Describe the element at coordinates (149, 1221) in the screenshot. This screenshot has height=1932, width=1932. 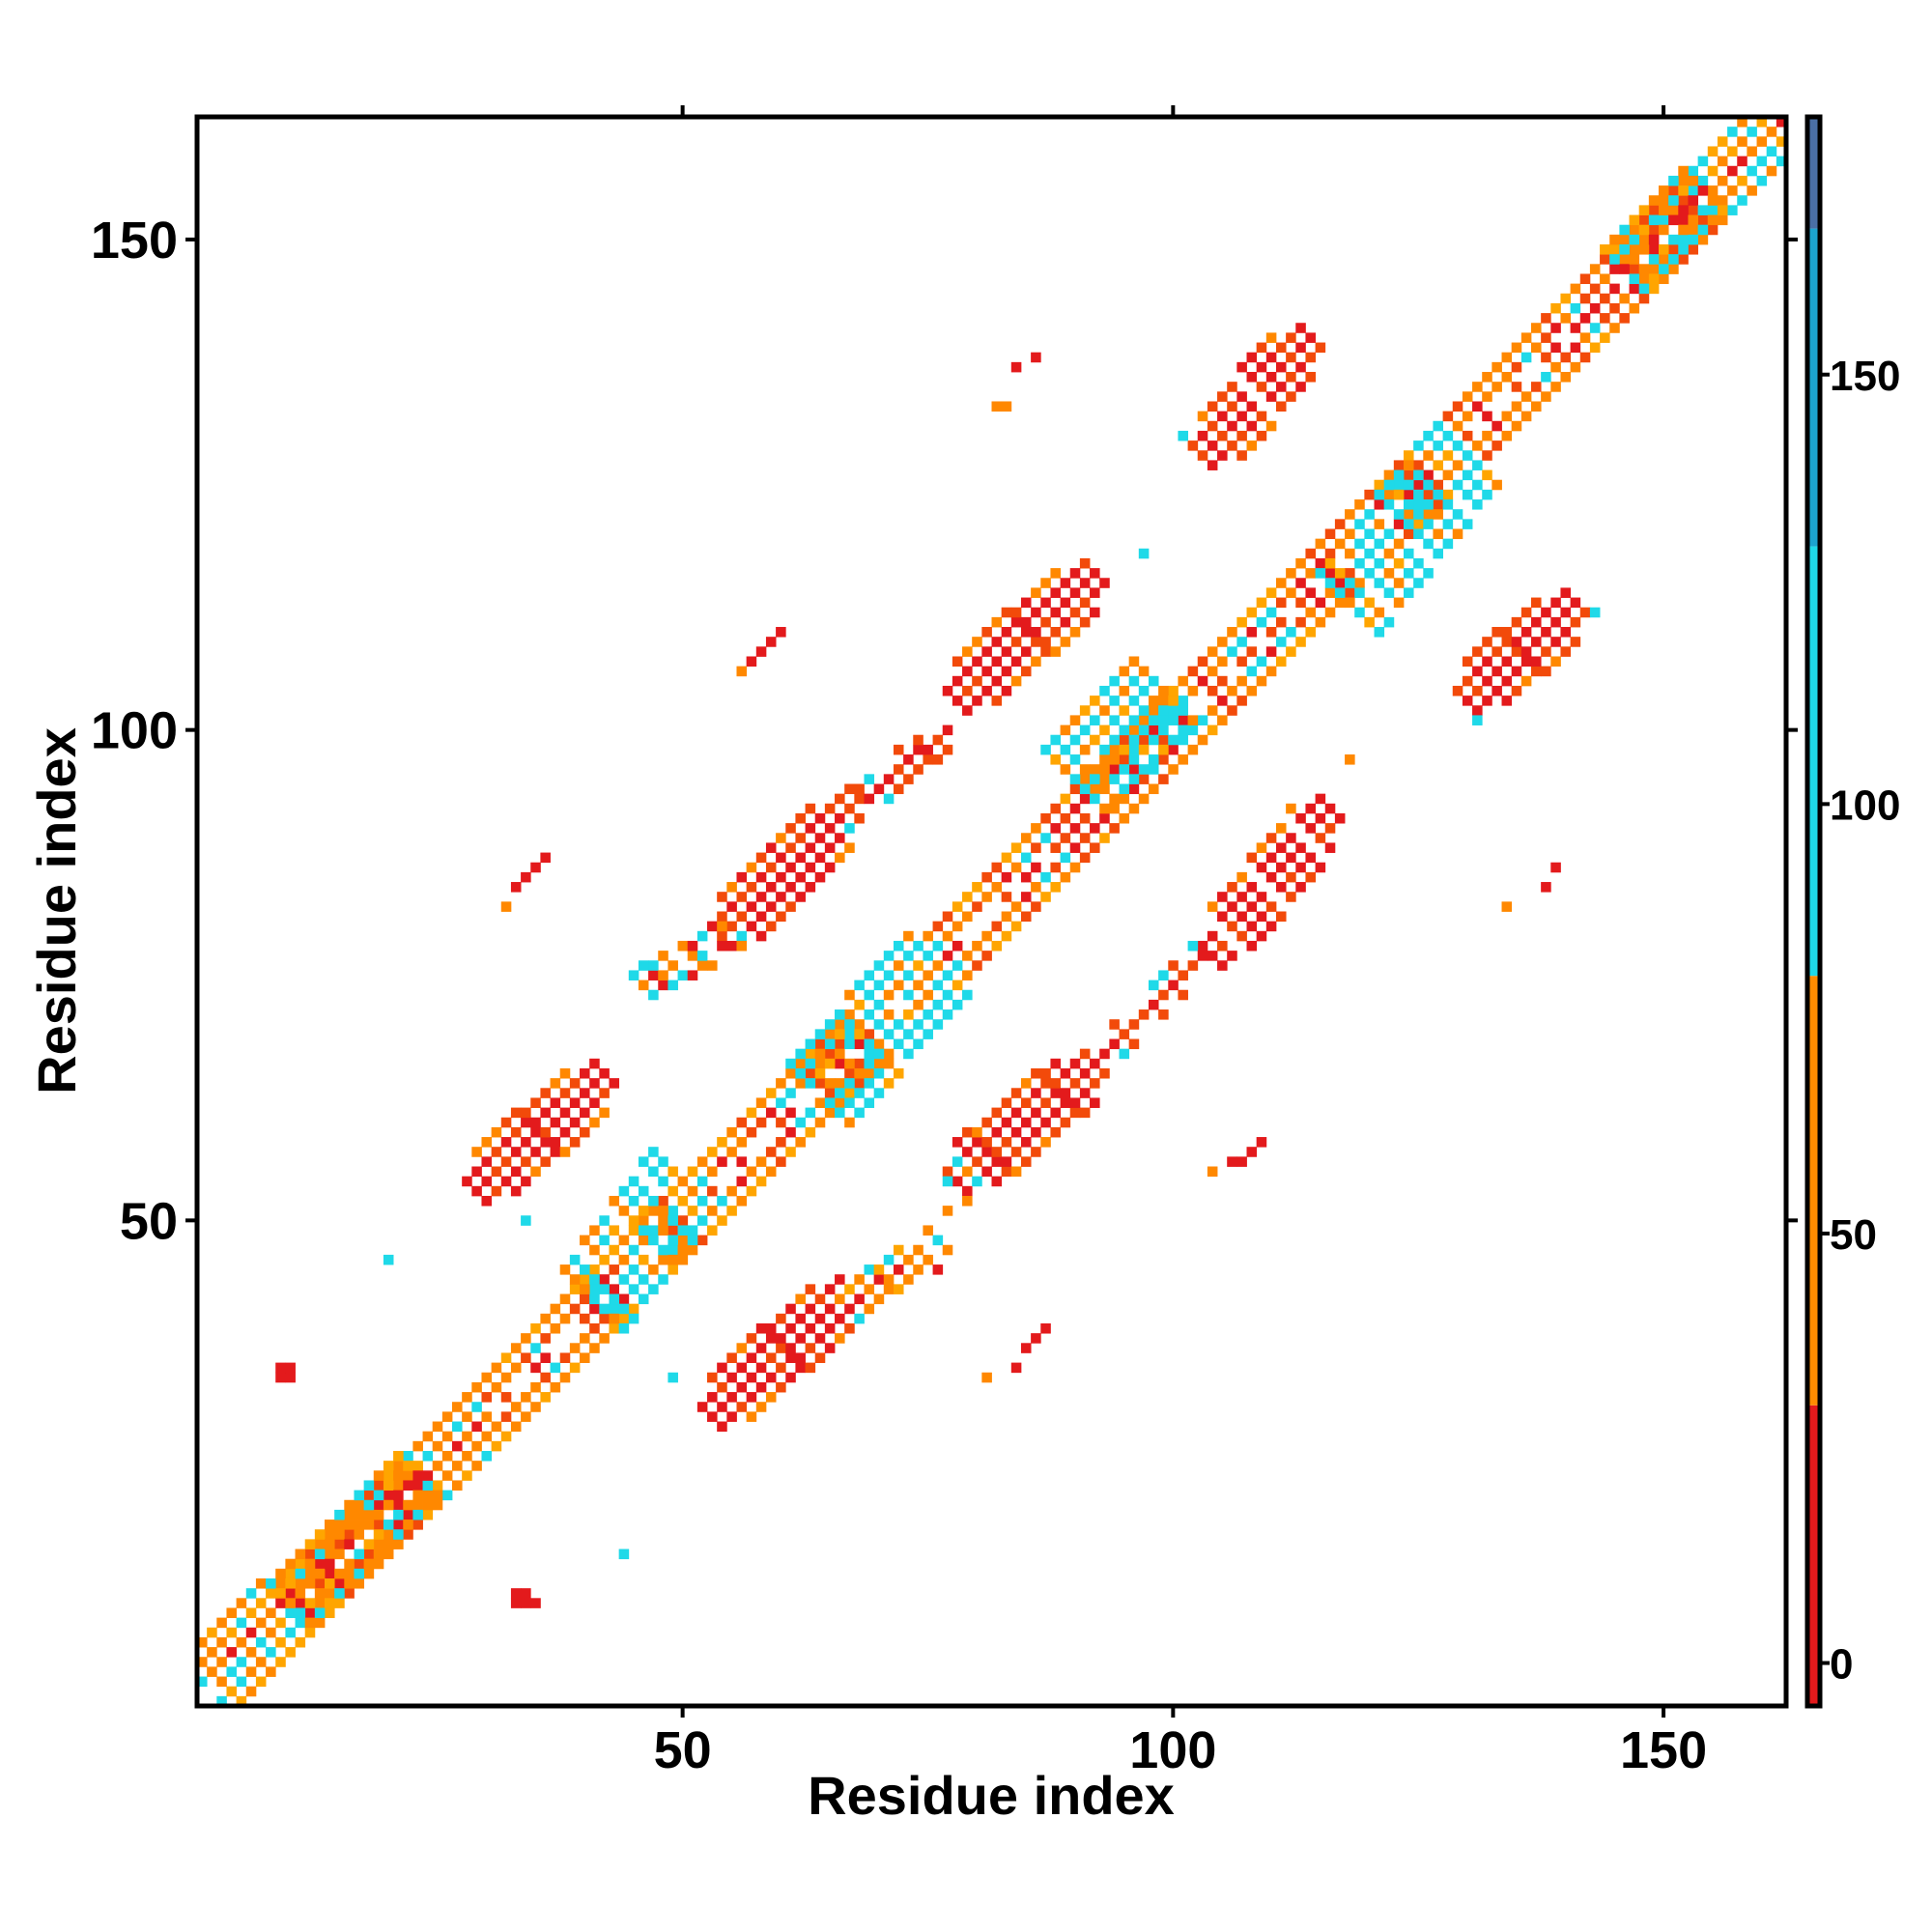
I see `y-tick-label: 50` at that location.